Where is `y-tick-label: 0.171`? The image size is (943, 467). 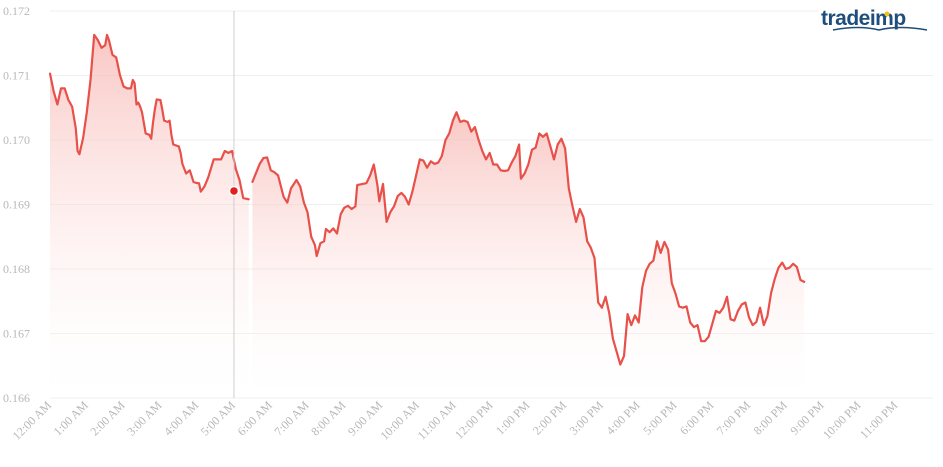 y-tick-label: 0.171 is located at coordinates (16, 76).